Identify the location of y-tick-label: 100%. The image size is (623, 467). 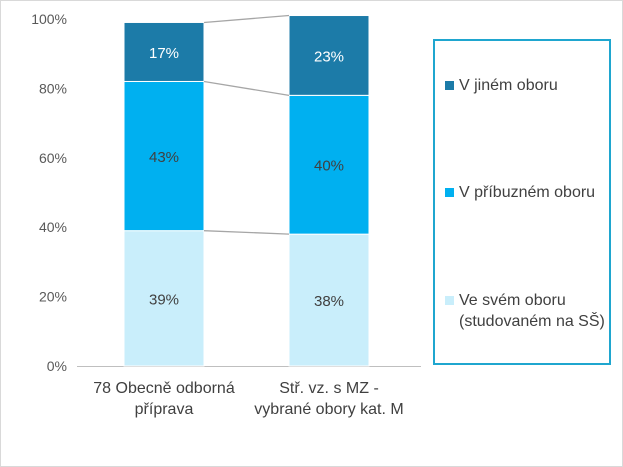
(49, 19).